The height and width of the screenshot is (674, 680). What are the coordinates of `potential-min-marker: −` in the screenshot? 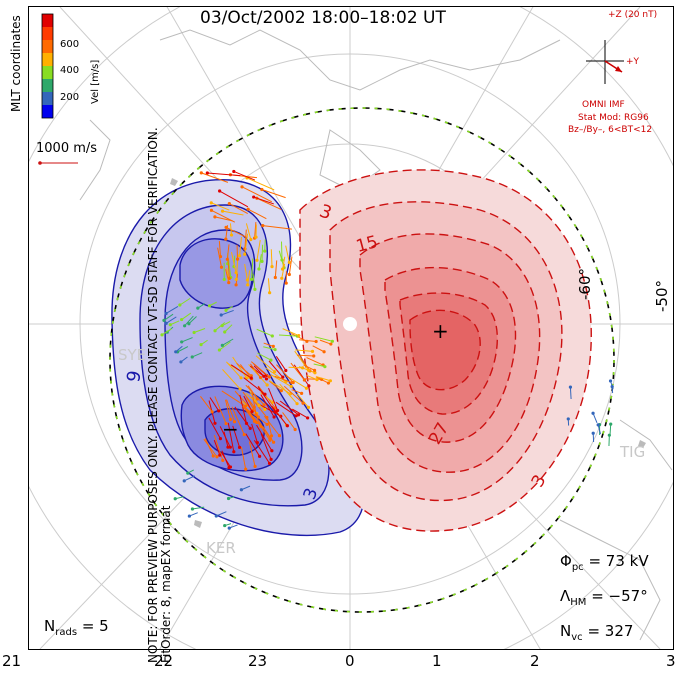 It's located at (230, 429).